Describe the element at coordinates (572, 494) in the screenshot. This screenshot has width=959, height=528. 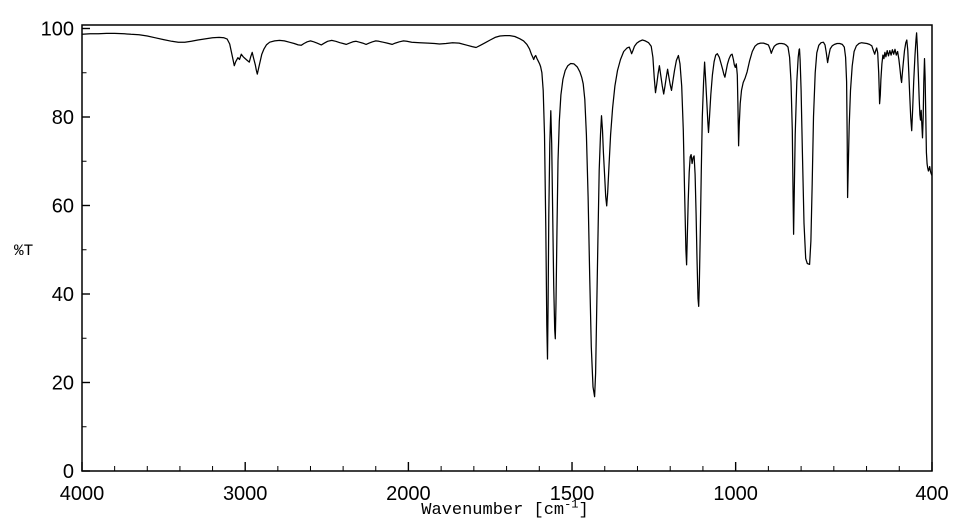
I see `x-tick-label: 1500` at that location.